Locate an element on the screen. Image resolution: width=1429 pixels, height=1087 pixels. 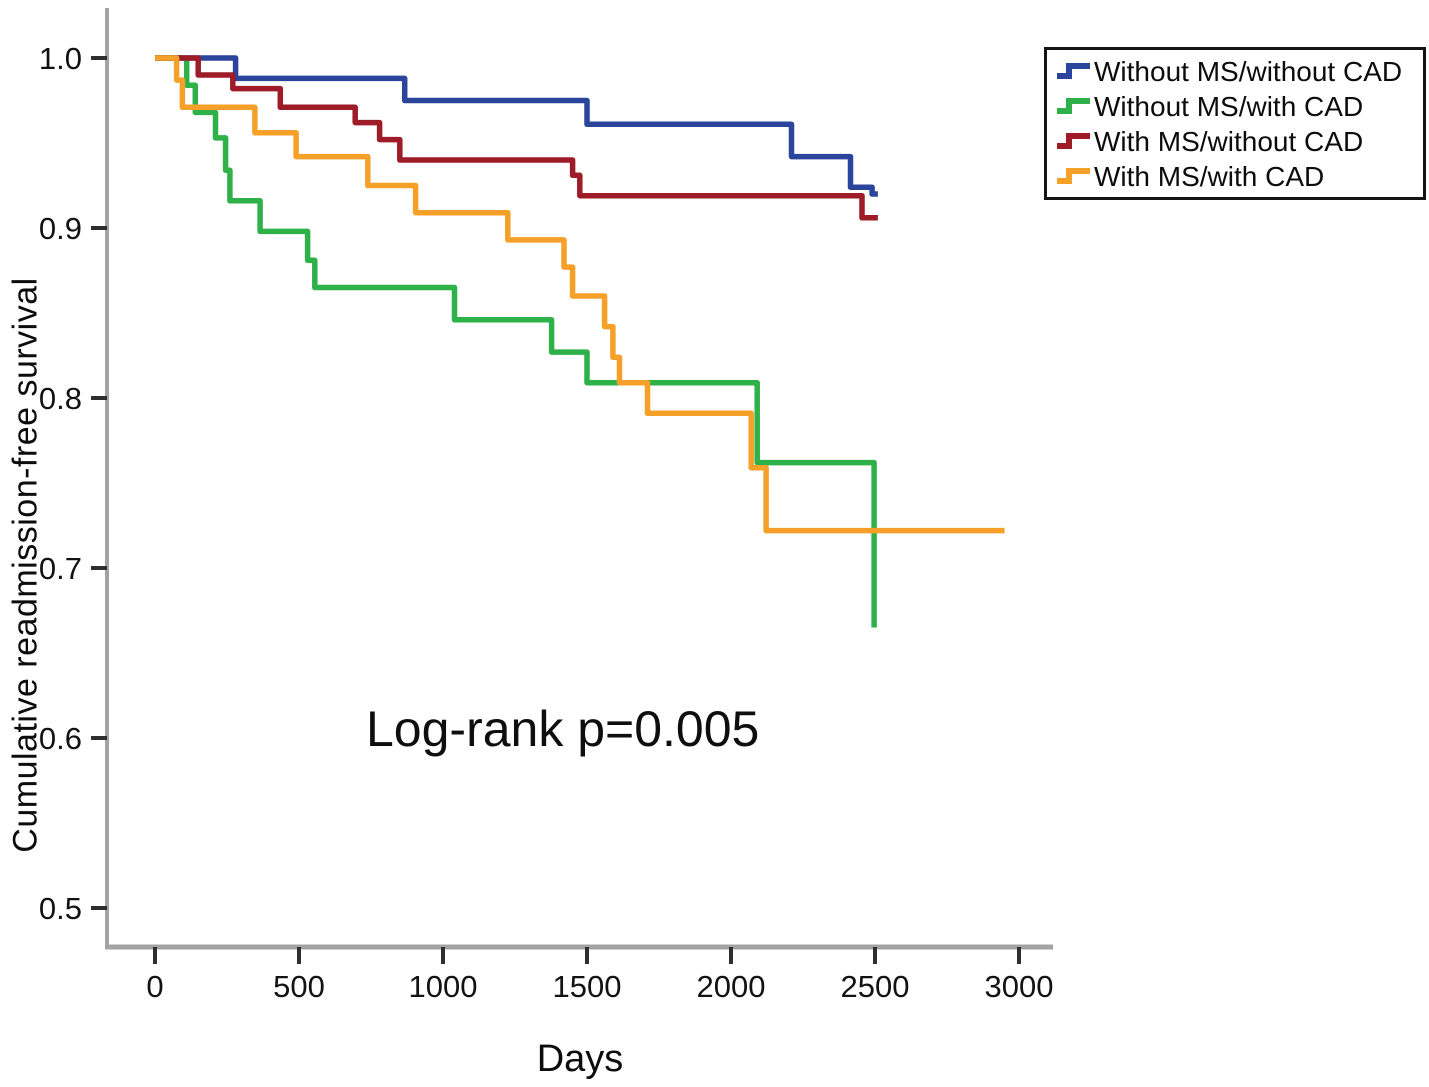
y-tick-label: 0.8 is located at coordinates (60, 398).